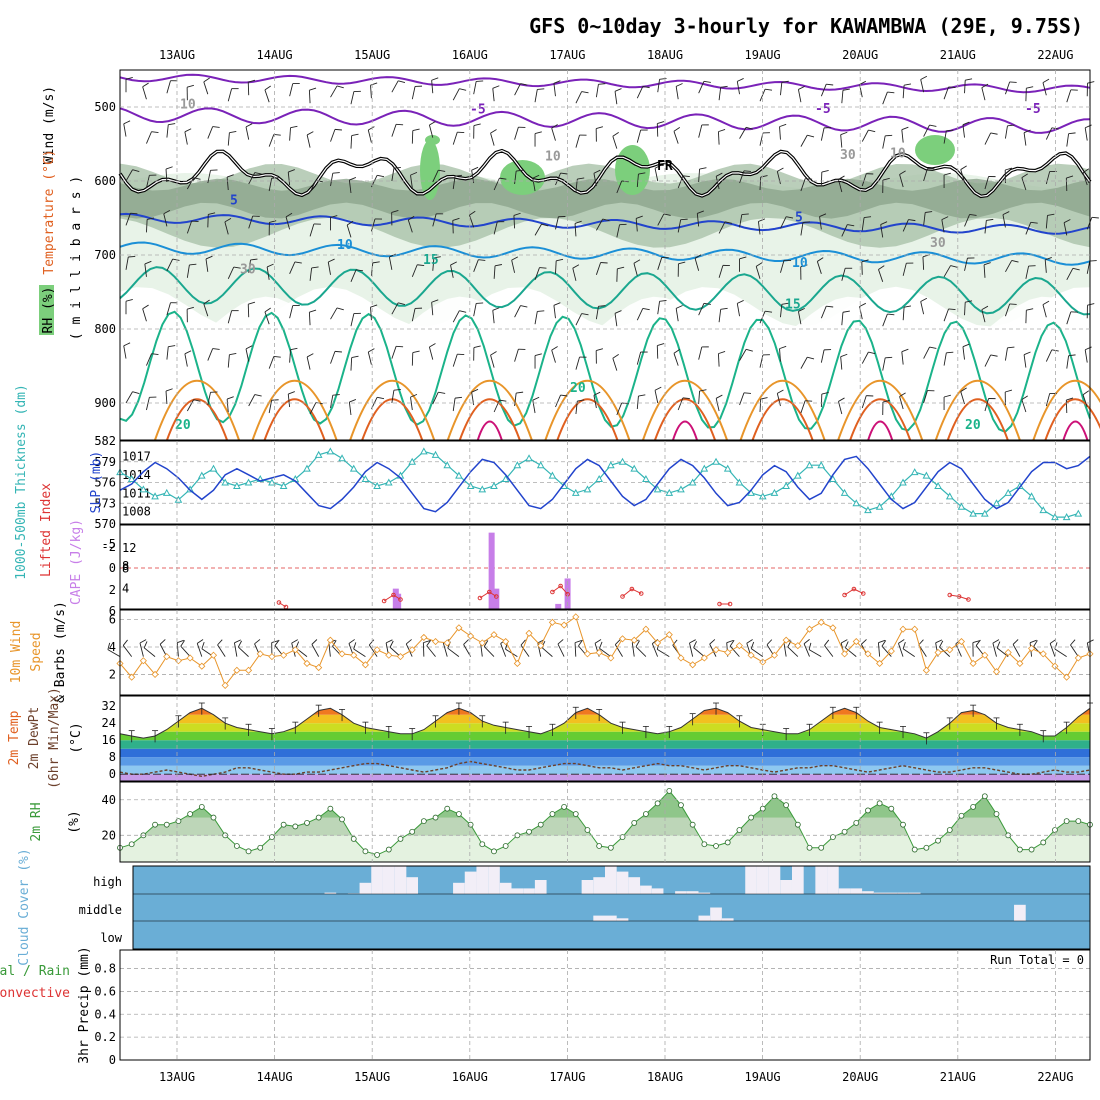 This screenshot has height=1100, width=1100. Describe the element at coordinates (782, 419) in the screenshot. I see `temp-contour-30-arch` at that location.